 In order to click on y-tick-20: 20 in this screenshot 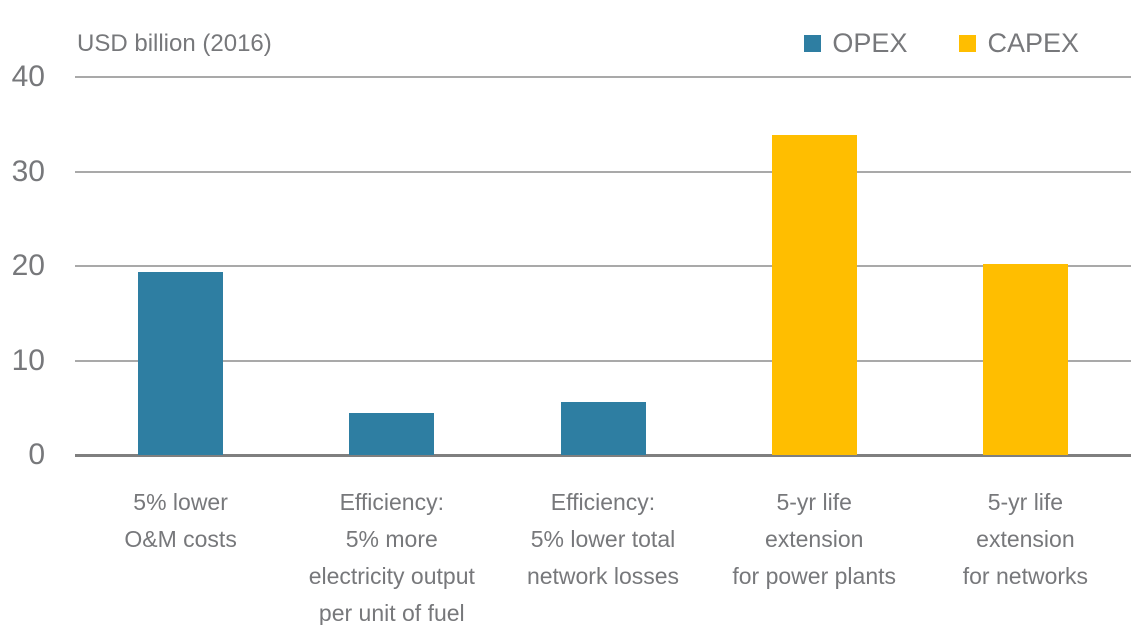, I will do `click(28, 265)`.